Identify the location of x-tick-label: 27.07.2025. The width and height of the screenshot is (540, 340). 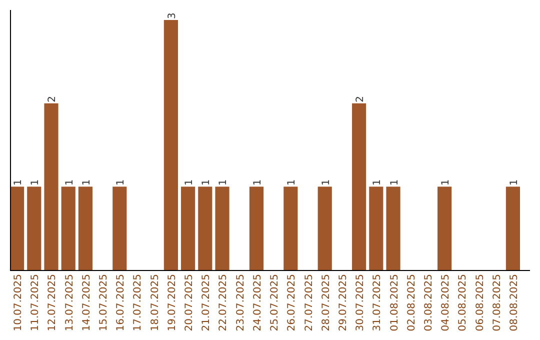
(309, 303).